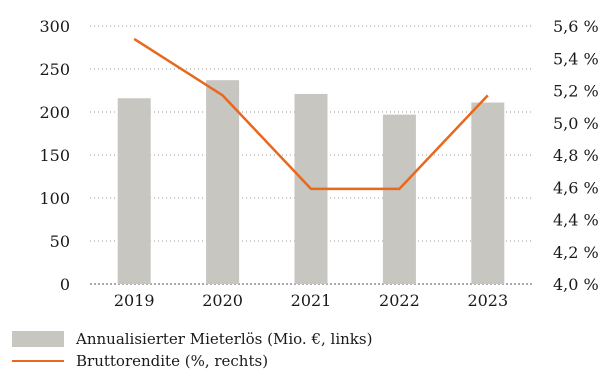 This screenshot has width=604, height=372. Describe the element at coordinates (576, 58) in the screenshot. I see `right-tick-label: 5,4 %` at that location.